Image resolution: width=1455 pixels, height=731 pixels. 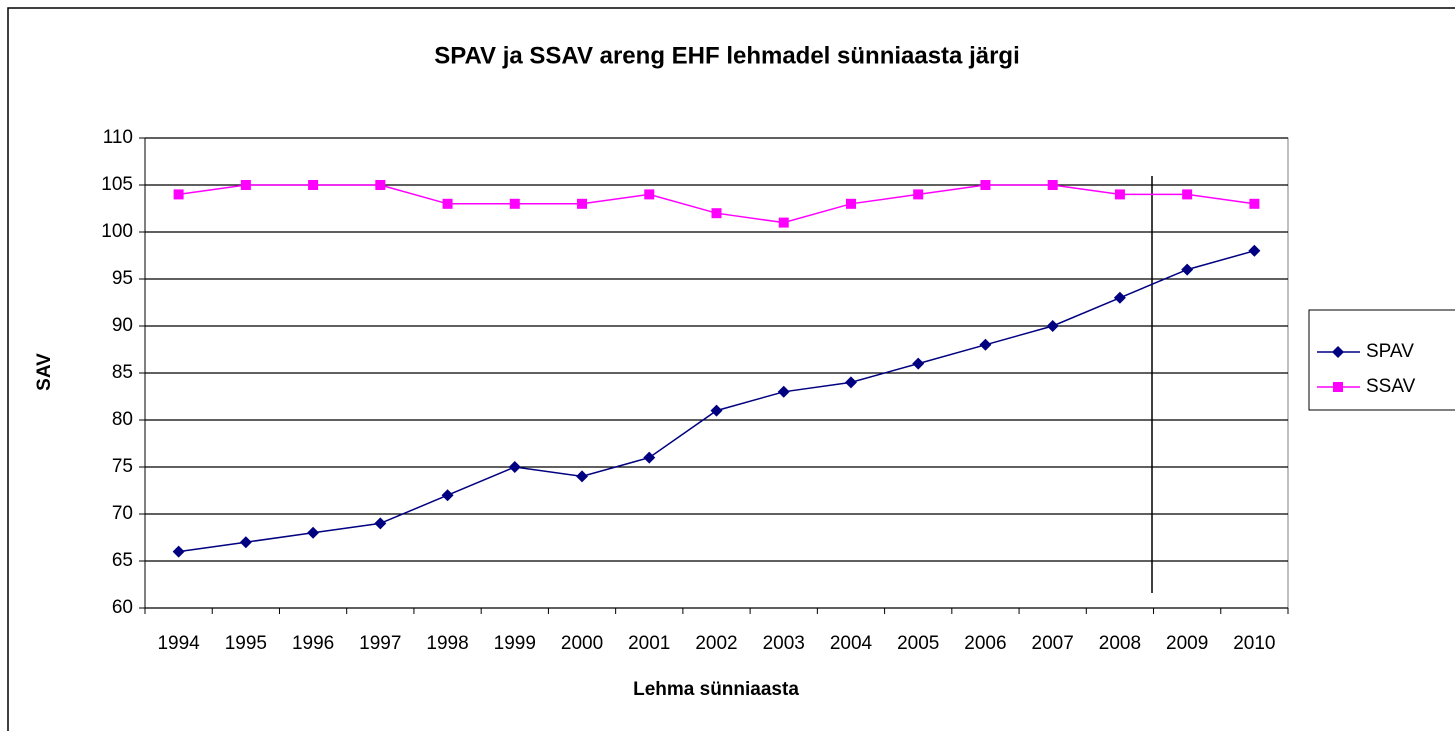 I want to click on x-tick-label: 2007, so click(x=1053, y=643).